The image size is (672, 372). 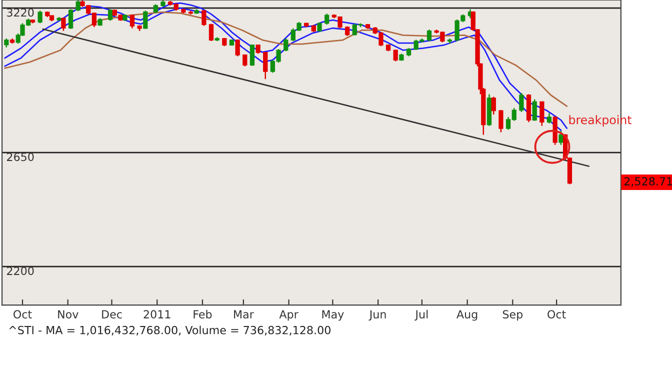 I want to click on x-tick-label: Feb, so click(x=203, y=314).